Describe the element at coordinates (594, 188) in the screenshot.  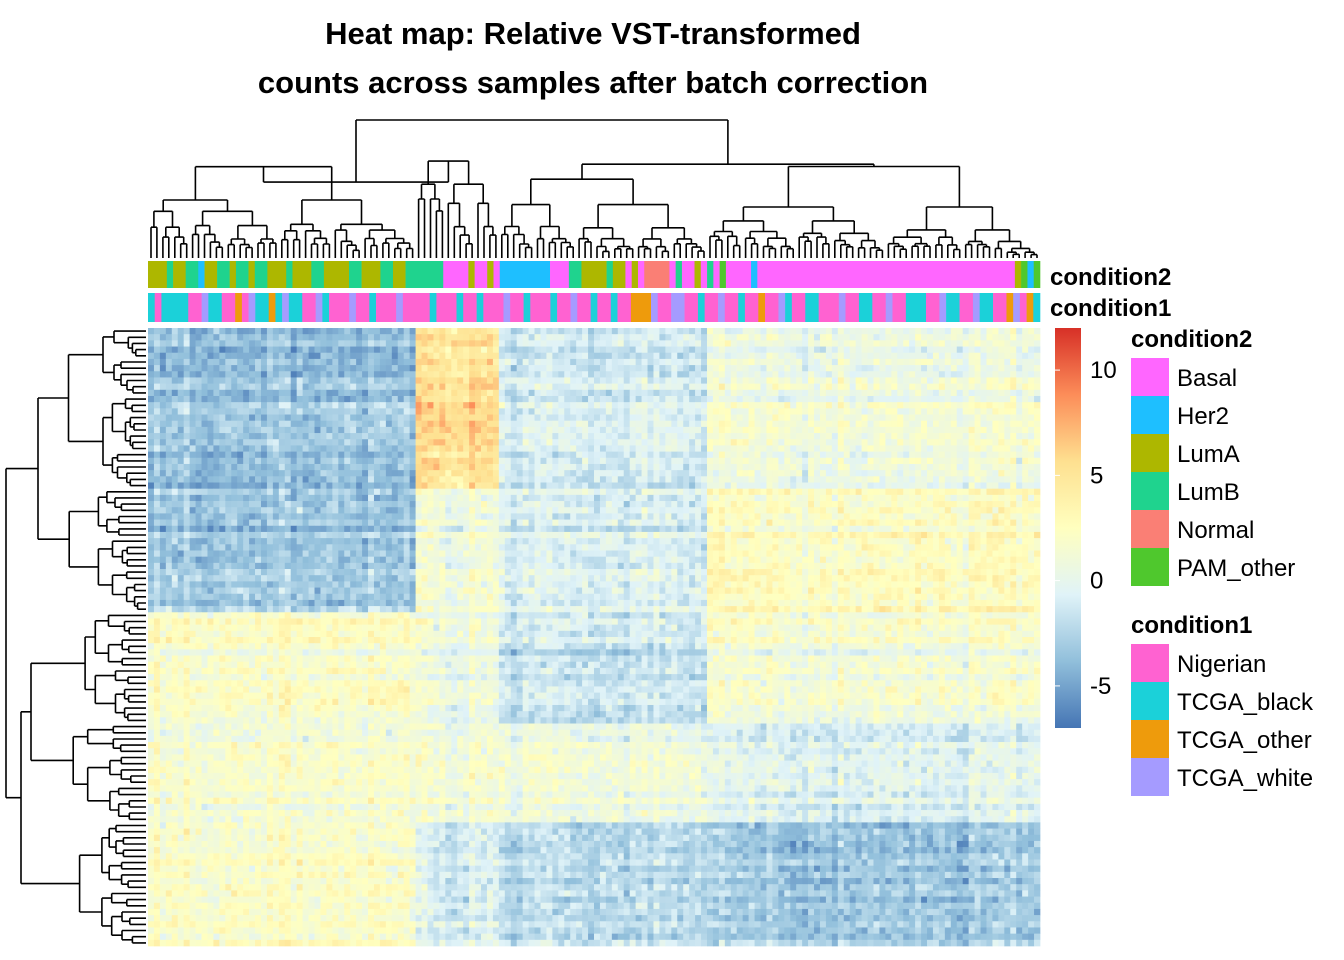
I see `column-dendrogram` at that location.